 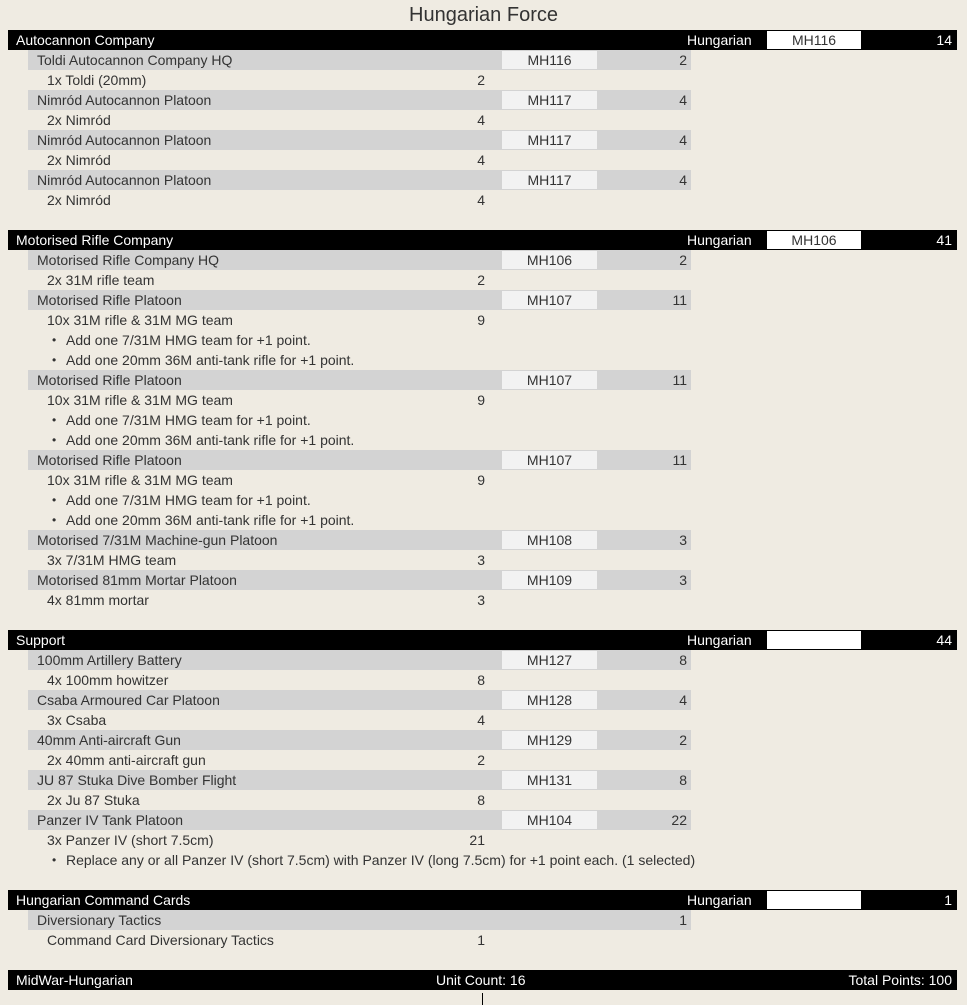 What do you see at coordinates (109, 660) in the screenshot?
I see `unit-name: 100mm Artillery Battery` at bounding box center [109, 660].